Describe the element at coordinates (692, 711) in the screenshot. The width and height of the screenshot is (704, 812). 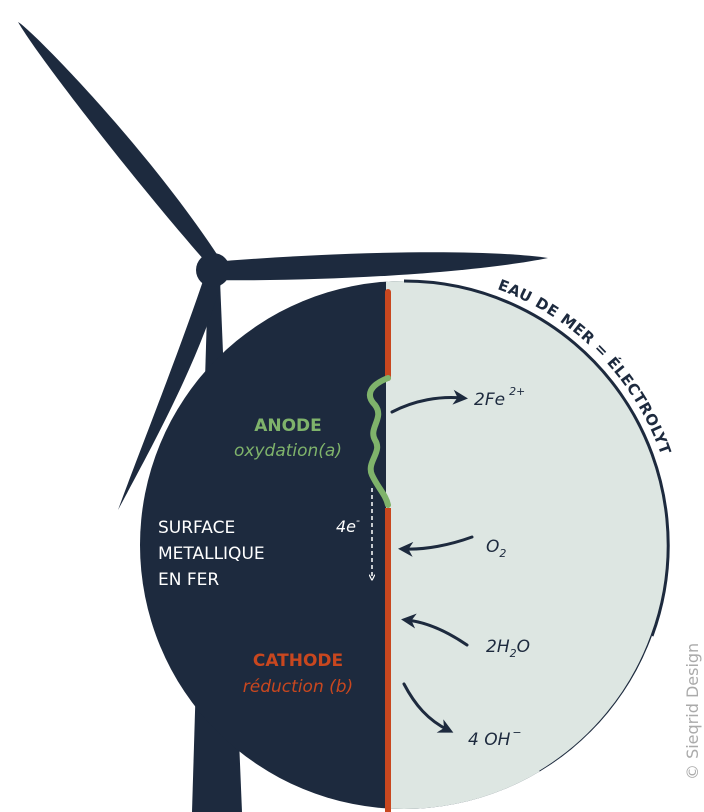
I see `credit: © Sieqrid Design` at that location.